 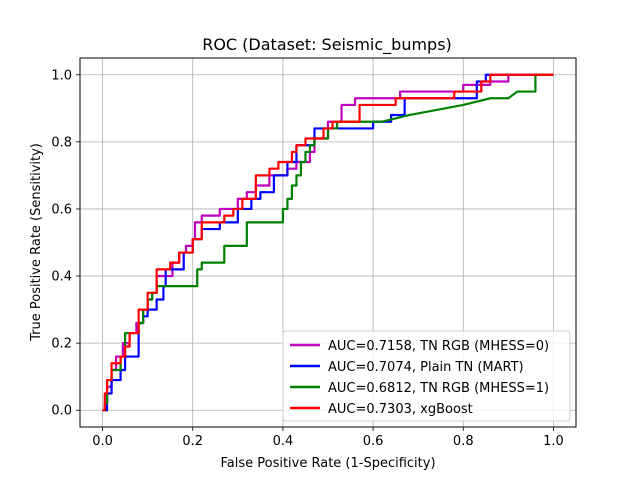 I want to click on legend-box, so click(x=426, y=376).